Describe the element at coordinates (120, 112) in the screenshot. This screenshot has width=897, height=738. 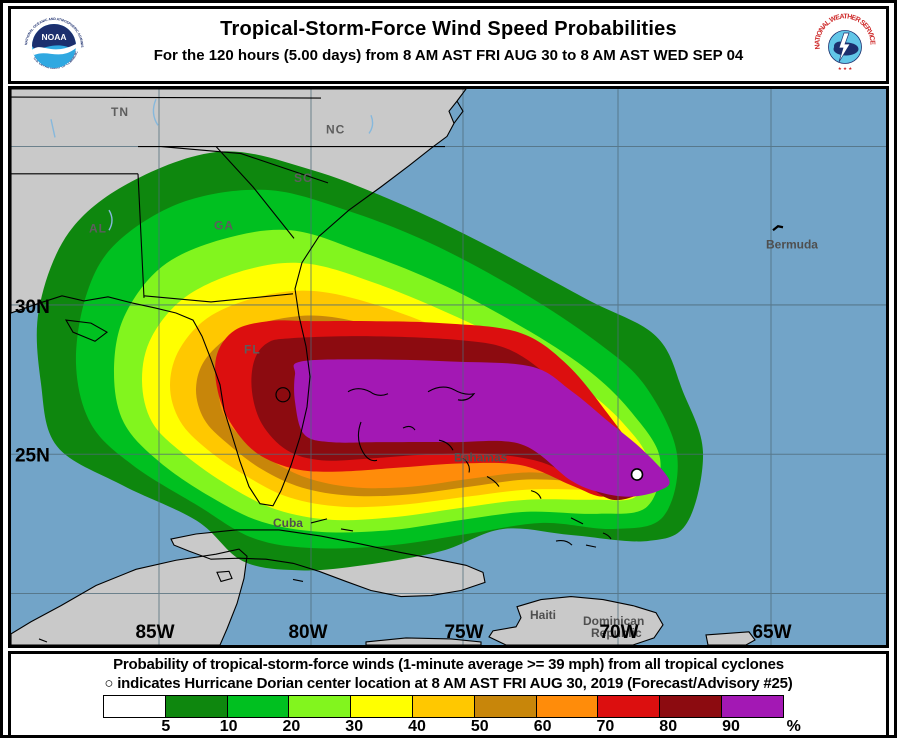
I see `label-tn: TN` at that location.